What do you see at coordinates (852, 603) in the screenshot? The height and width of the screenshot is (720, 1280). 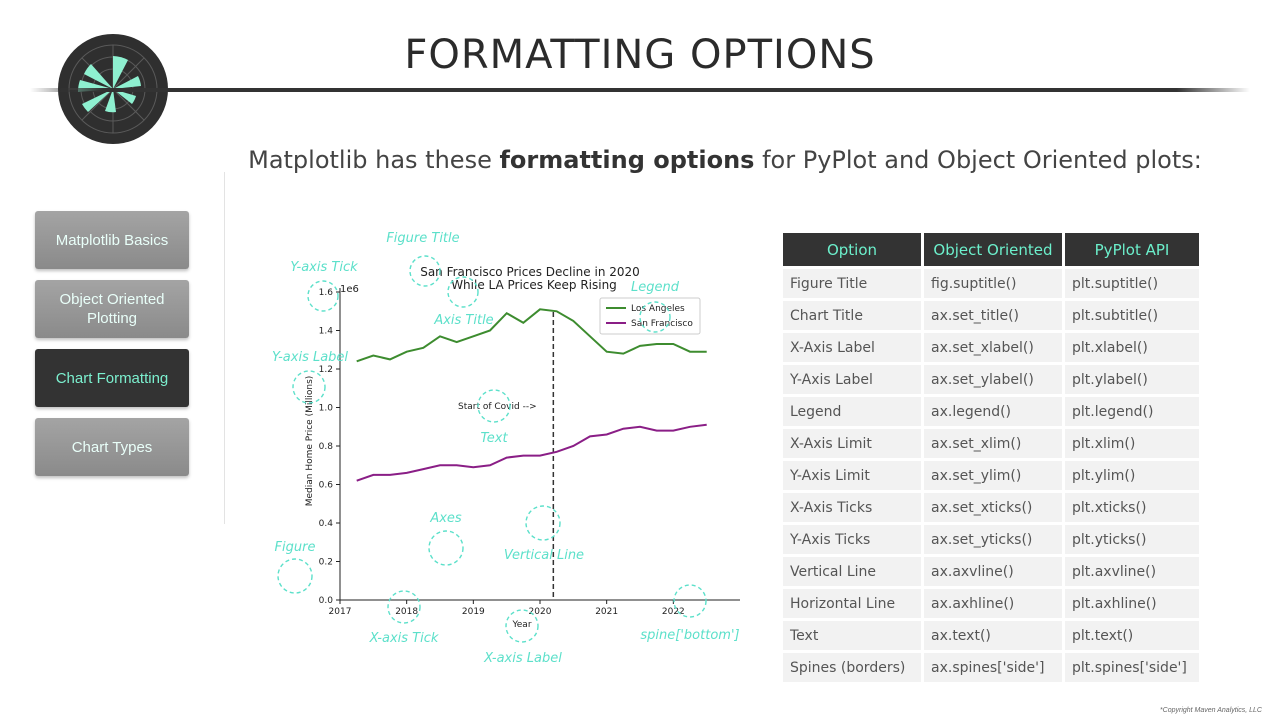 I see `option-cell: Horizontal Line` at bounding box center [852, 603].